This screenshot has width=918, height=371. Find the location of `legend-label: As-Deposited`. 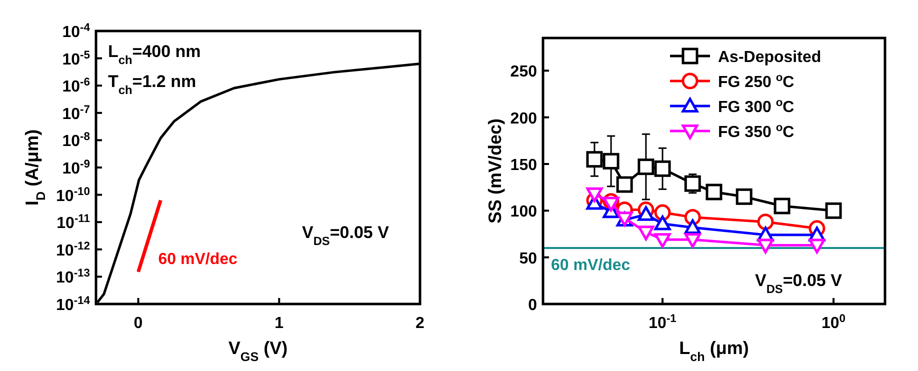

legend-label: As-Deposited is located at coordinates (770, 57).